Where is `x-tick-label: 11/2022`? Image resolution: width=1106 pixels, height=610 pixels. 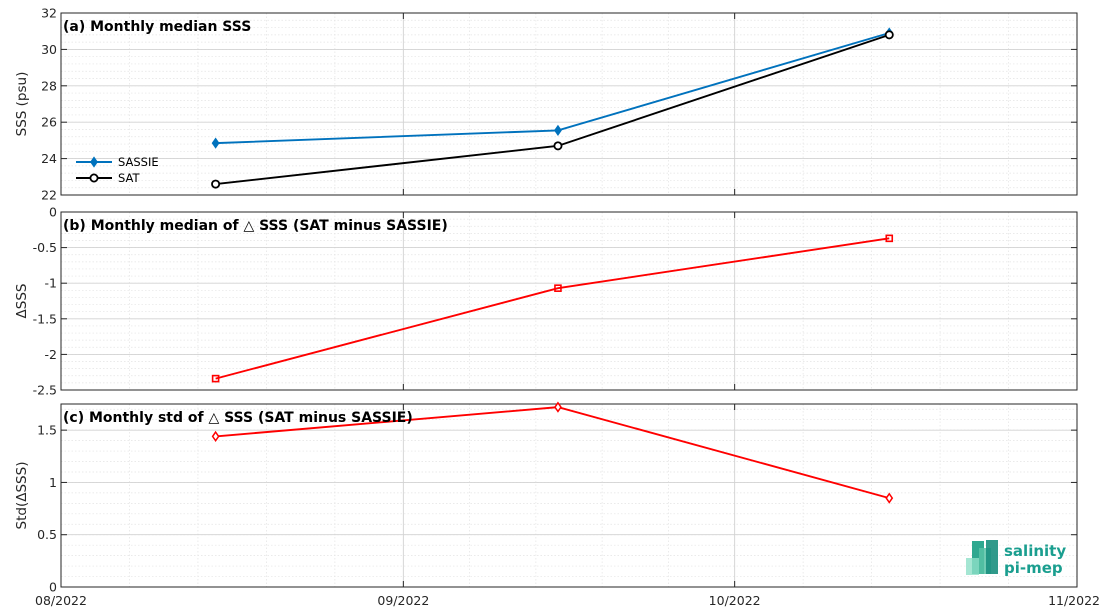
x-tick-label: 11/2022 is located at coordinates (1074, 600).